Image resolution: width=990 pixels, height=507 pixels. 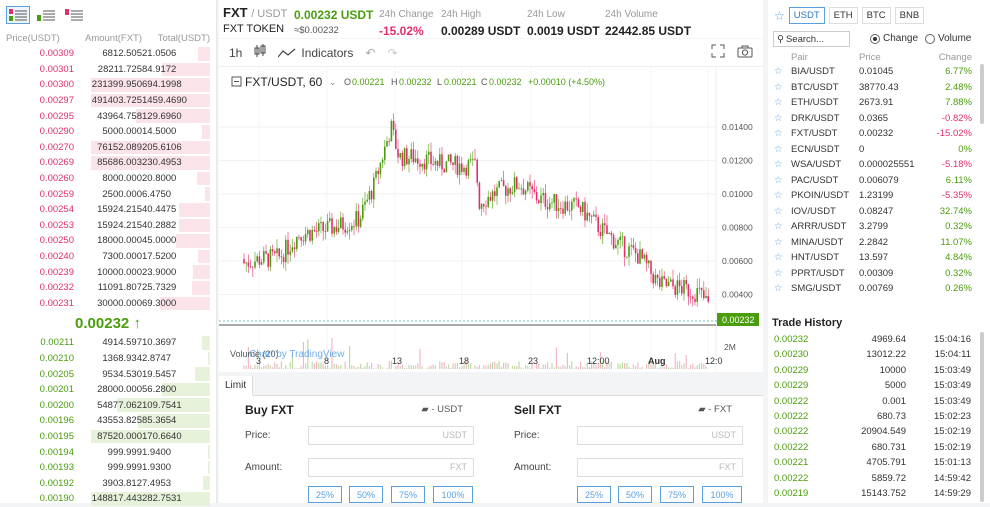 What do you see at coordinates (260, 52) in the screenshot?
I see `candle-style-icon` at bounding box center [260, 52].